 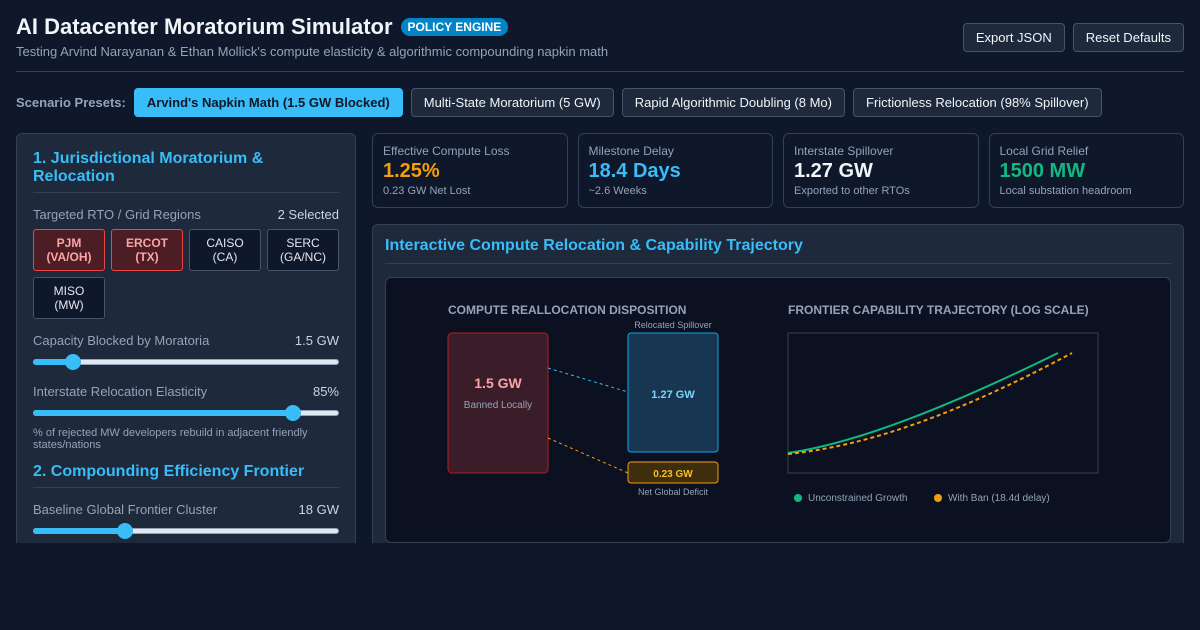 What do you see at coordinates (923, 403) in the screenshot?
I see `unconstrained-growth-line` at bounding box center [923, 403].